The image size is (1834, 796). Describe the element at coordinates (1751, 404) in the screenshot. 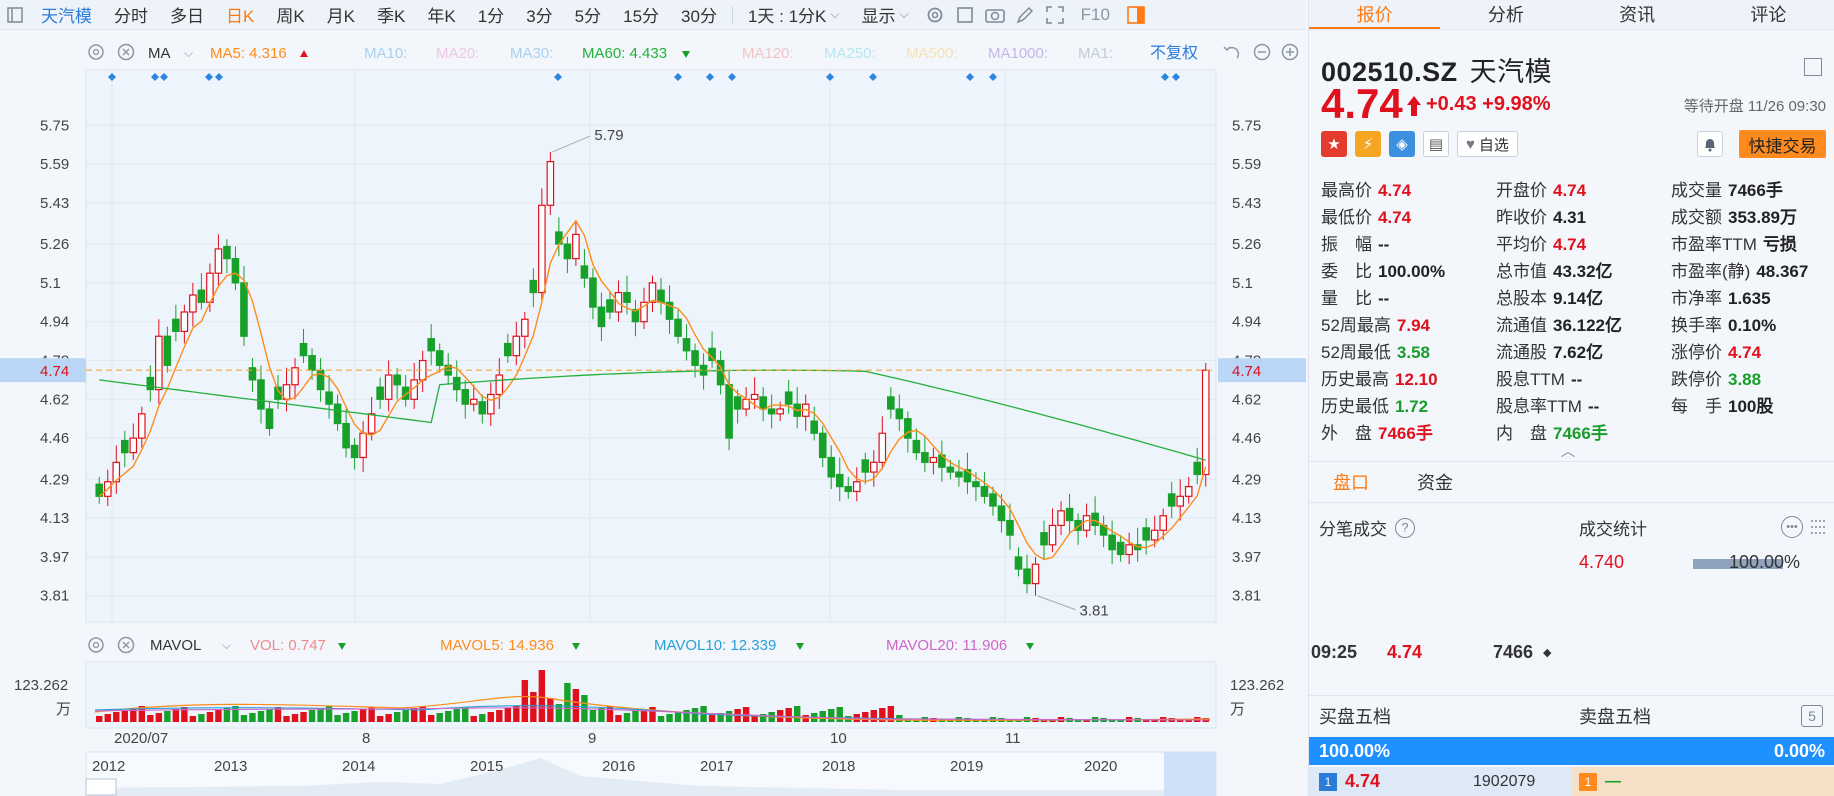

I see `quote-cell: 每 手 100股` at that location.